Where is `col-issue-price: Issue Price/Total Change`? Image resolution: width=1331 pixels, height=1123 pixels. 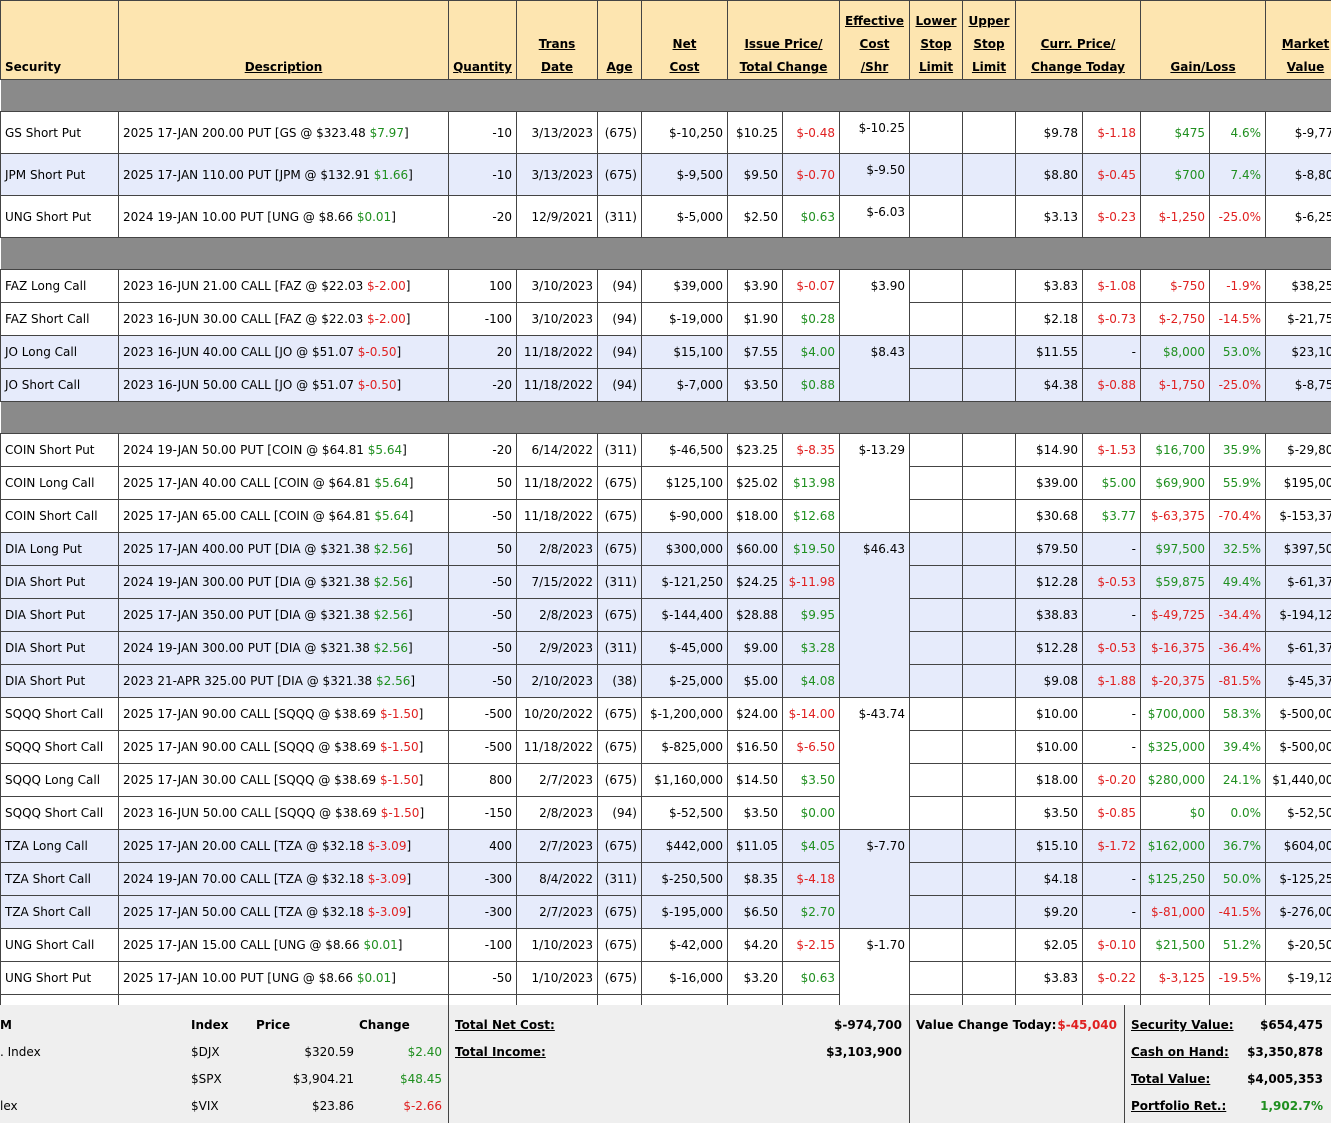 col-issue-price: Issue Price/Total Change is located at coordinates (783, 40).